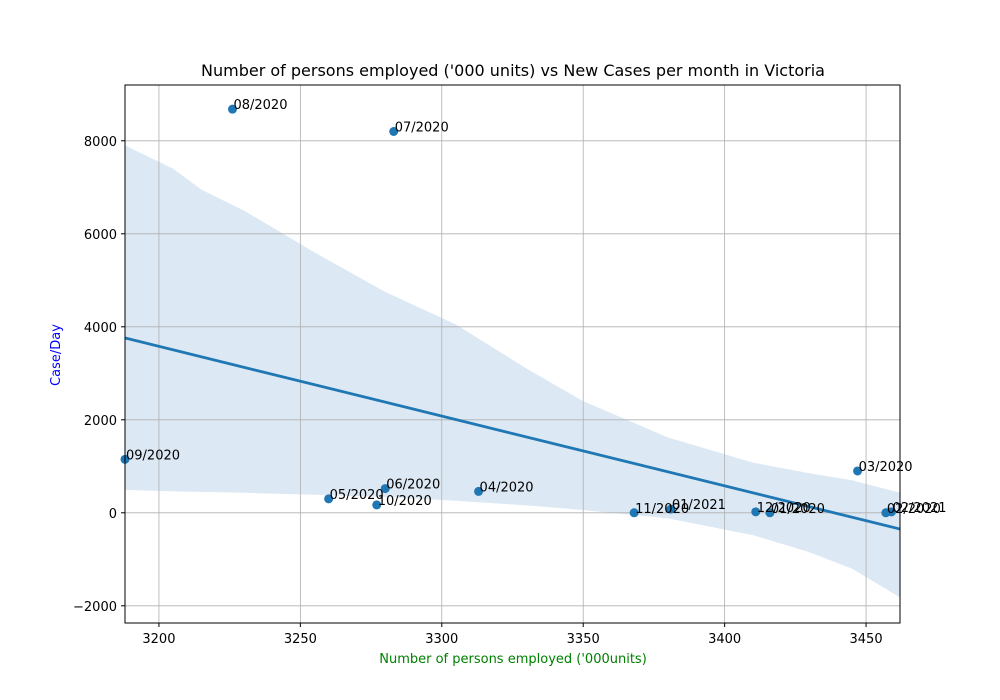 The width and height of the screenshot is (1000, 700). Describe the element at coordinates (886, 467) in the screenshot. I see `data-point-label: 03/2020` at that location.